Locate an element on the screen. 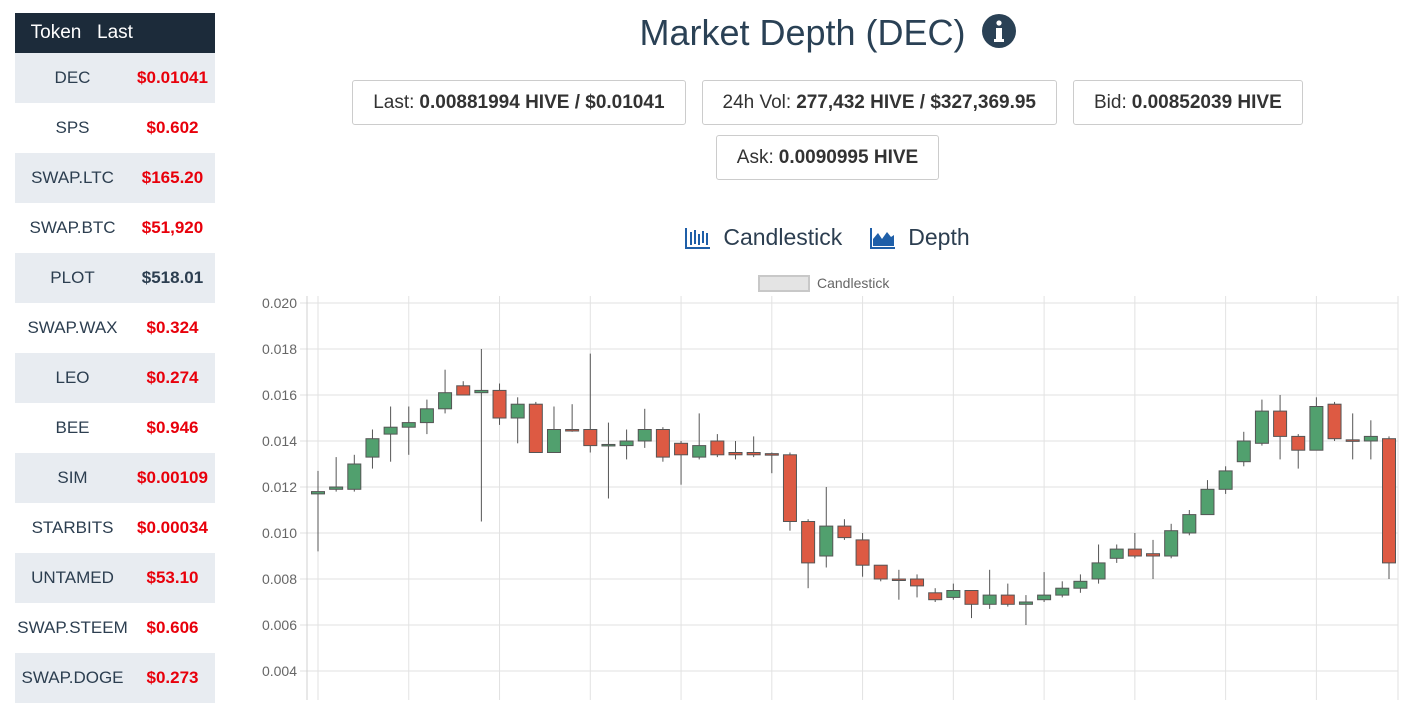  tab: Candlestick is located at coordinates (763, 237).